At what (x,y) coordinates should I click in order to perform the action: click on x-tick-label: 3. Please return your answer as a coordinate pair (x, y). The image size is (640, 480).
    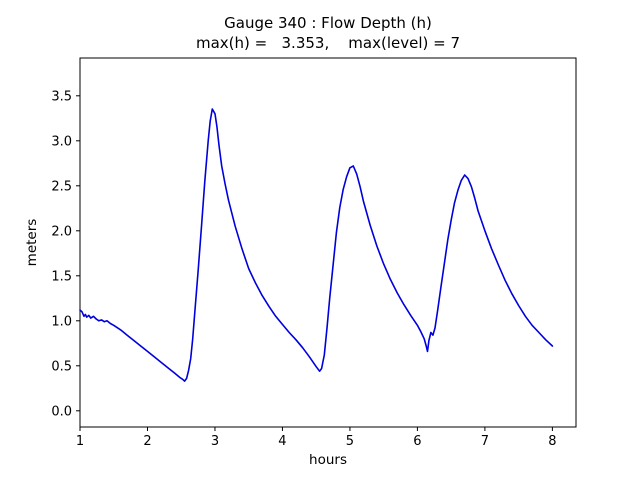
    Looking at the image, I should click on (215, 441).